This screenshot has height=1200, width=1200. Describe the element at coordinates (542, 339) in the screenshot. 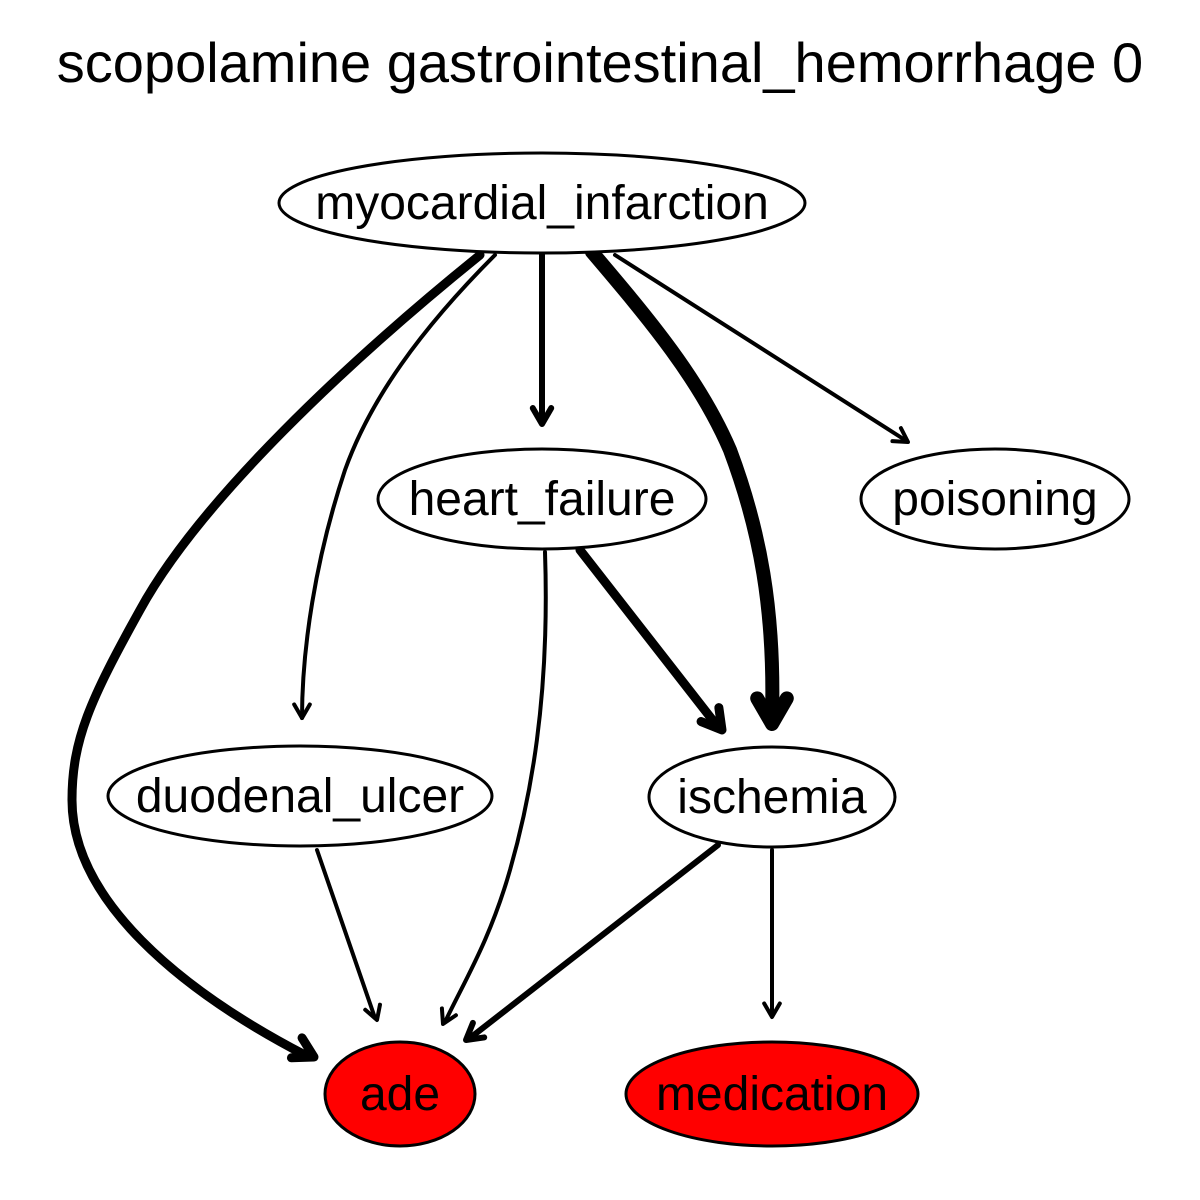

I see `edge-myocardial_infarction-to-heart_failure` at that location.